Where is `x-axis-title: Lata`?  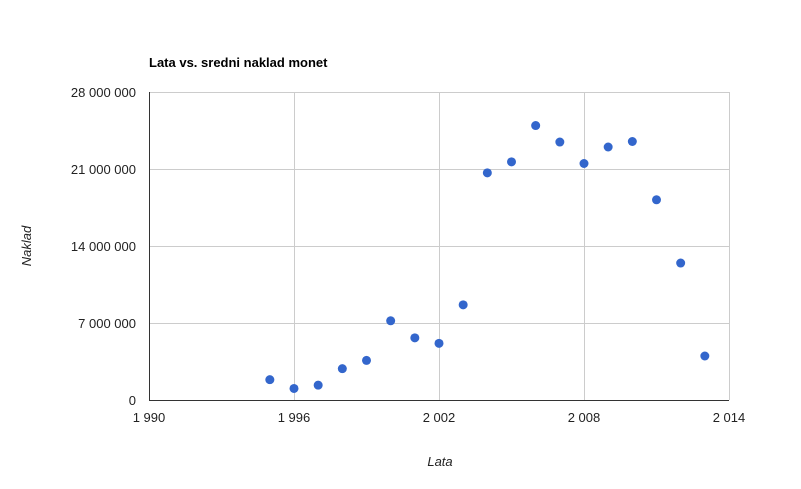 x-axis-title: Lata is located at coordinates (439, 461).